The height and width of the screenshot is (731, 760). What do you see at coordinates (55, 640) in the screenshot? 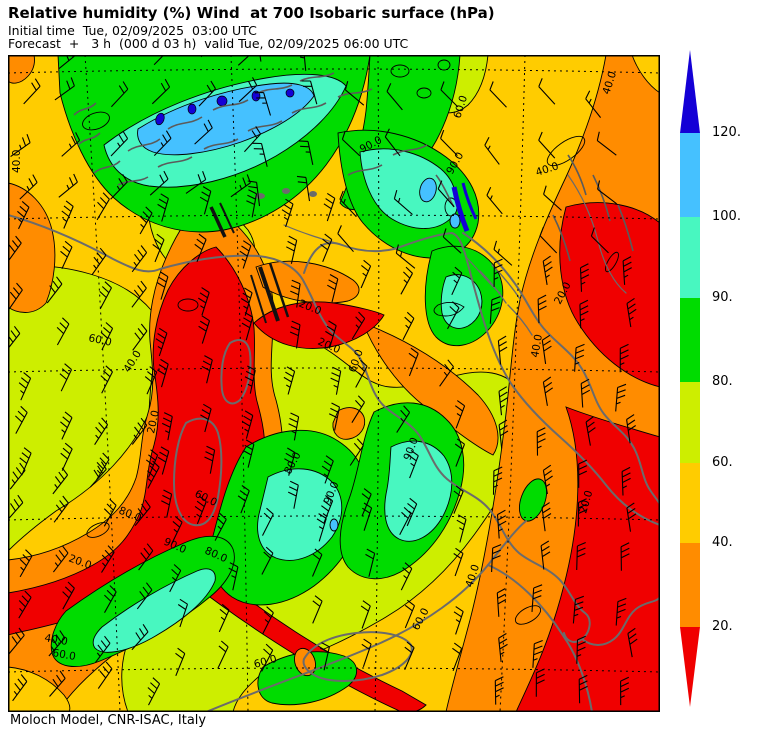
I see `contour-label: 40.0` at bounding box center [55, 640].